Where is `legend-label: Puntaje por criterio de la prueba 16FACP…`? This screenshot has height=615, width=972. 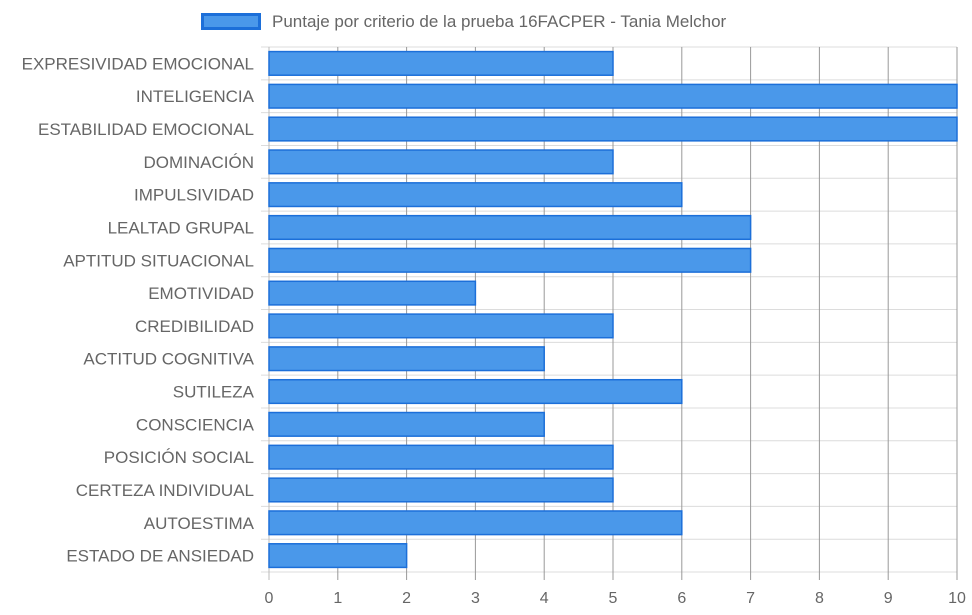 legend-label: Puntaje por criterio de la prueba 16FACP… is located at coordinates (499, 21).